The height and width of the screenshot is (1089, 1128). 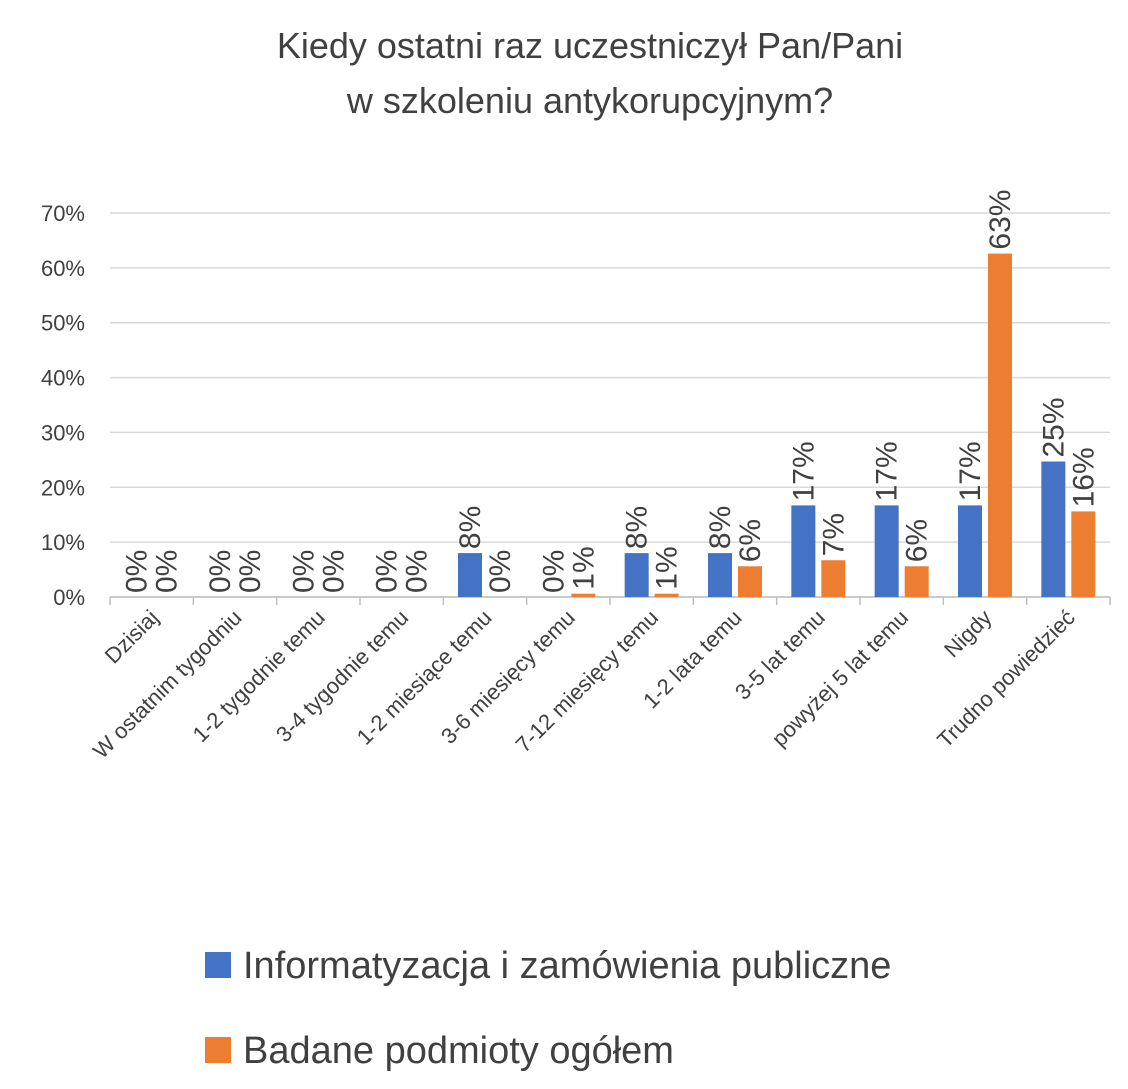 I want to click on chart-title: Kiedy ostatni raz uczestniczył Pan/Pani, so click(x=590, y=45).